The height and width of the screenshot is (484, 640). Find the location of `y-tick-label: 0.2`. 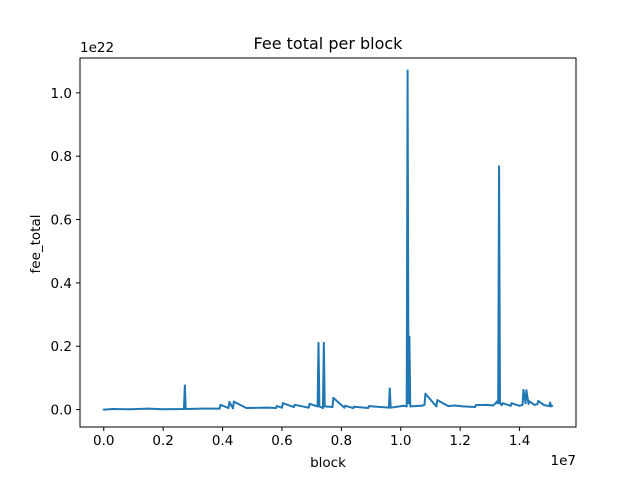

y-tick-label: 0.2 is located at coordinates (61, 347).